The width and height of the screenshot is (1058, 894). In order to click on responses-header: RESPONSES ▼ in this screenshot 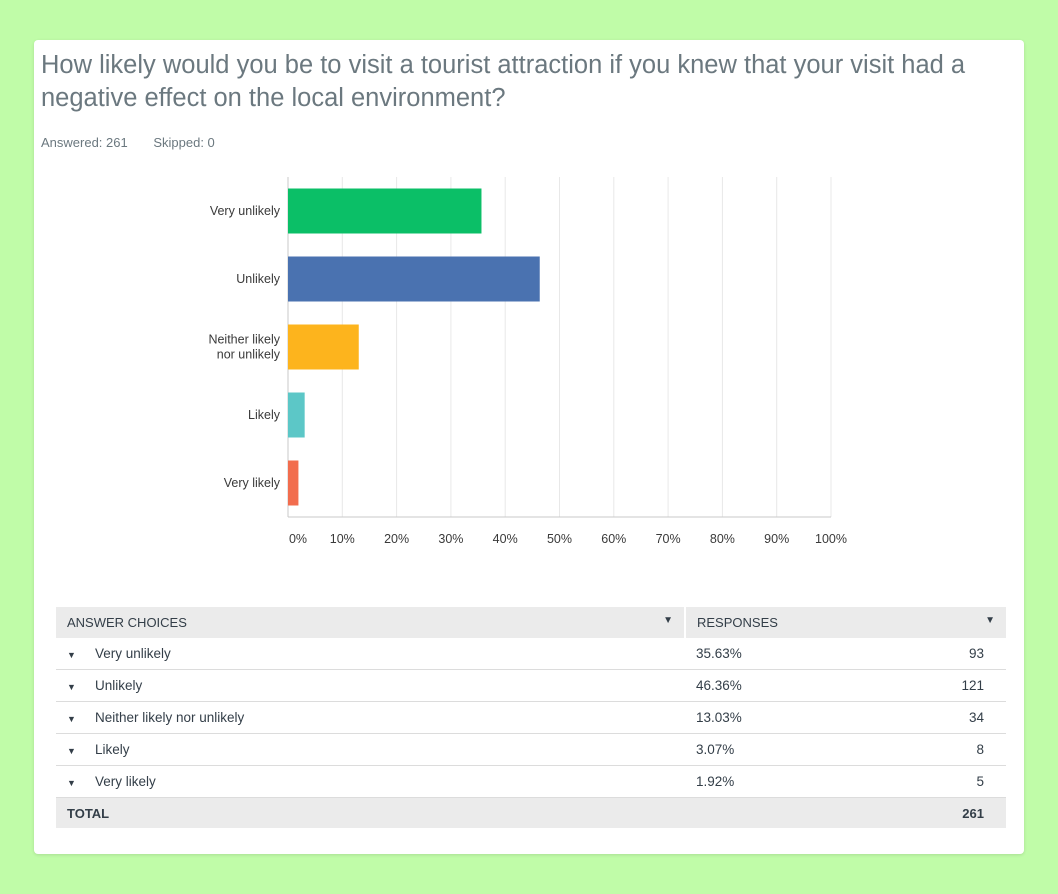, I will do `click(845, 622)`.